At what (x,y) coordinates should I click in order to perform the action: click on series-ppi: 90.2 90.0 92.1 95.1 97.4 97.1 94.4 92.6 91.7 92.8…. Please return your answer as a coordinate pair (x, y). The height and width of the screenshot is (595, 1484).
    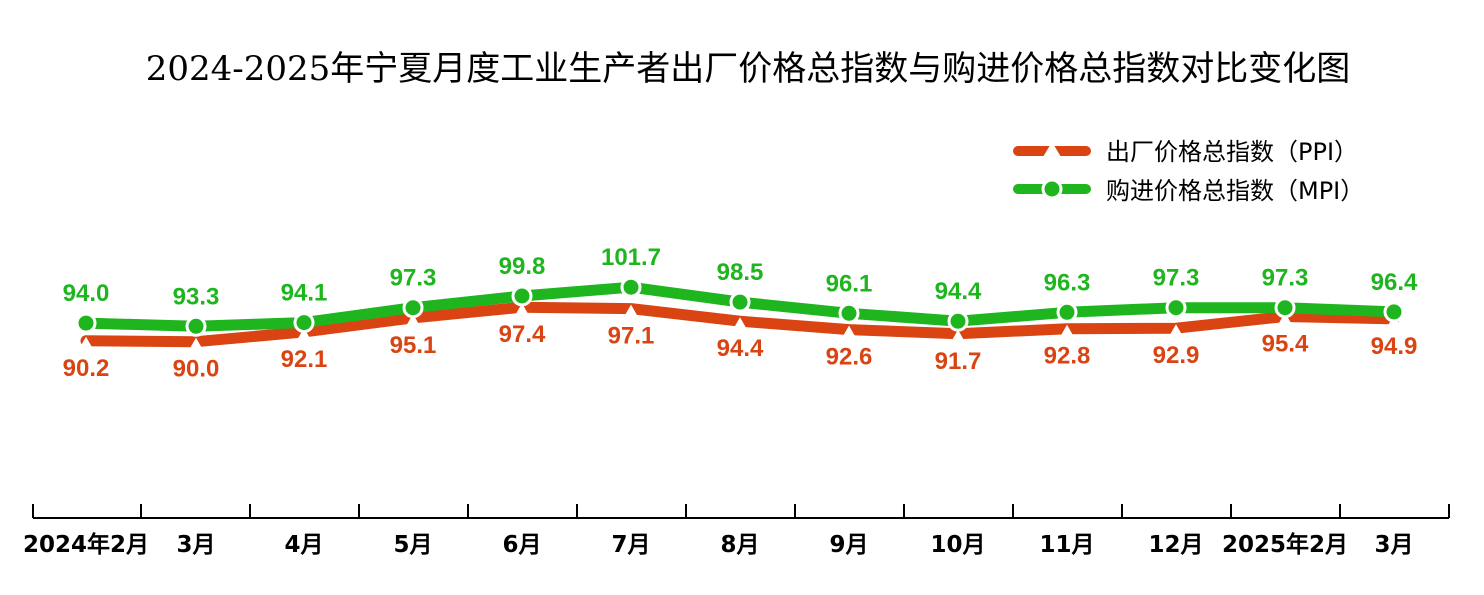
    Looking at the image, I should click on (740, 342).